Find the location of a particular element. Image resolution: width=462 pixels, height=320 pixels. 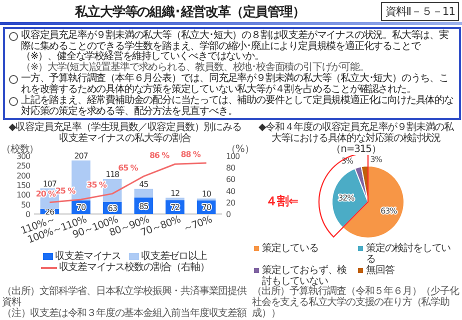

text: 資料Ⅱ－５－11 is located at coordinates (420, 11).